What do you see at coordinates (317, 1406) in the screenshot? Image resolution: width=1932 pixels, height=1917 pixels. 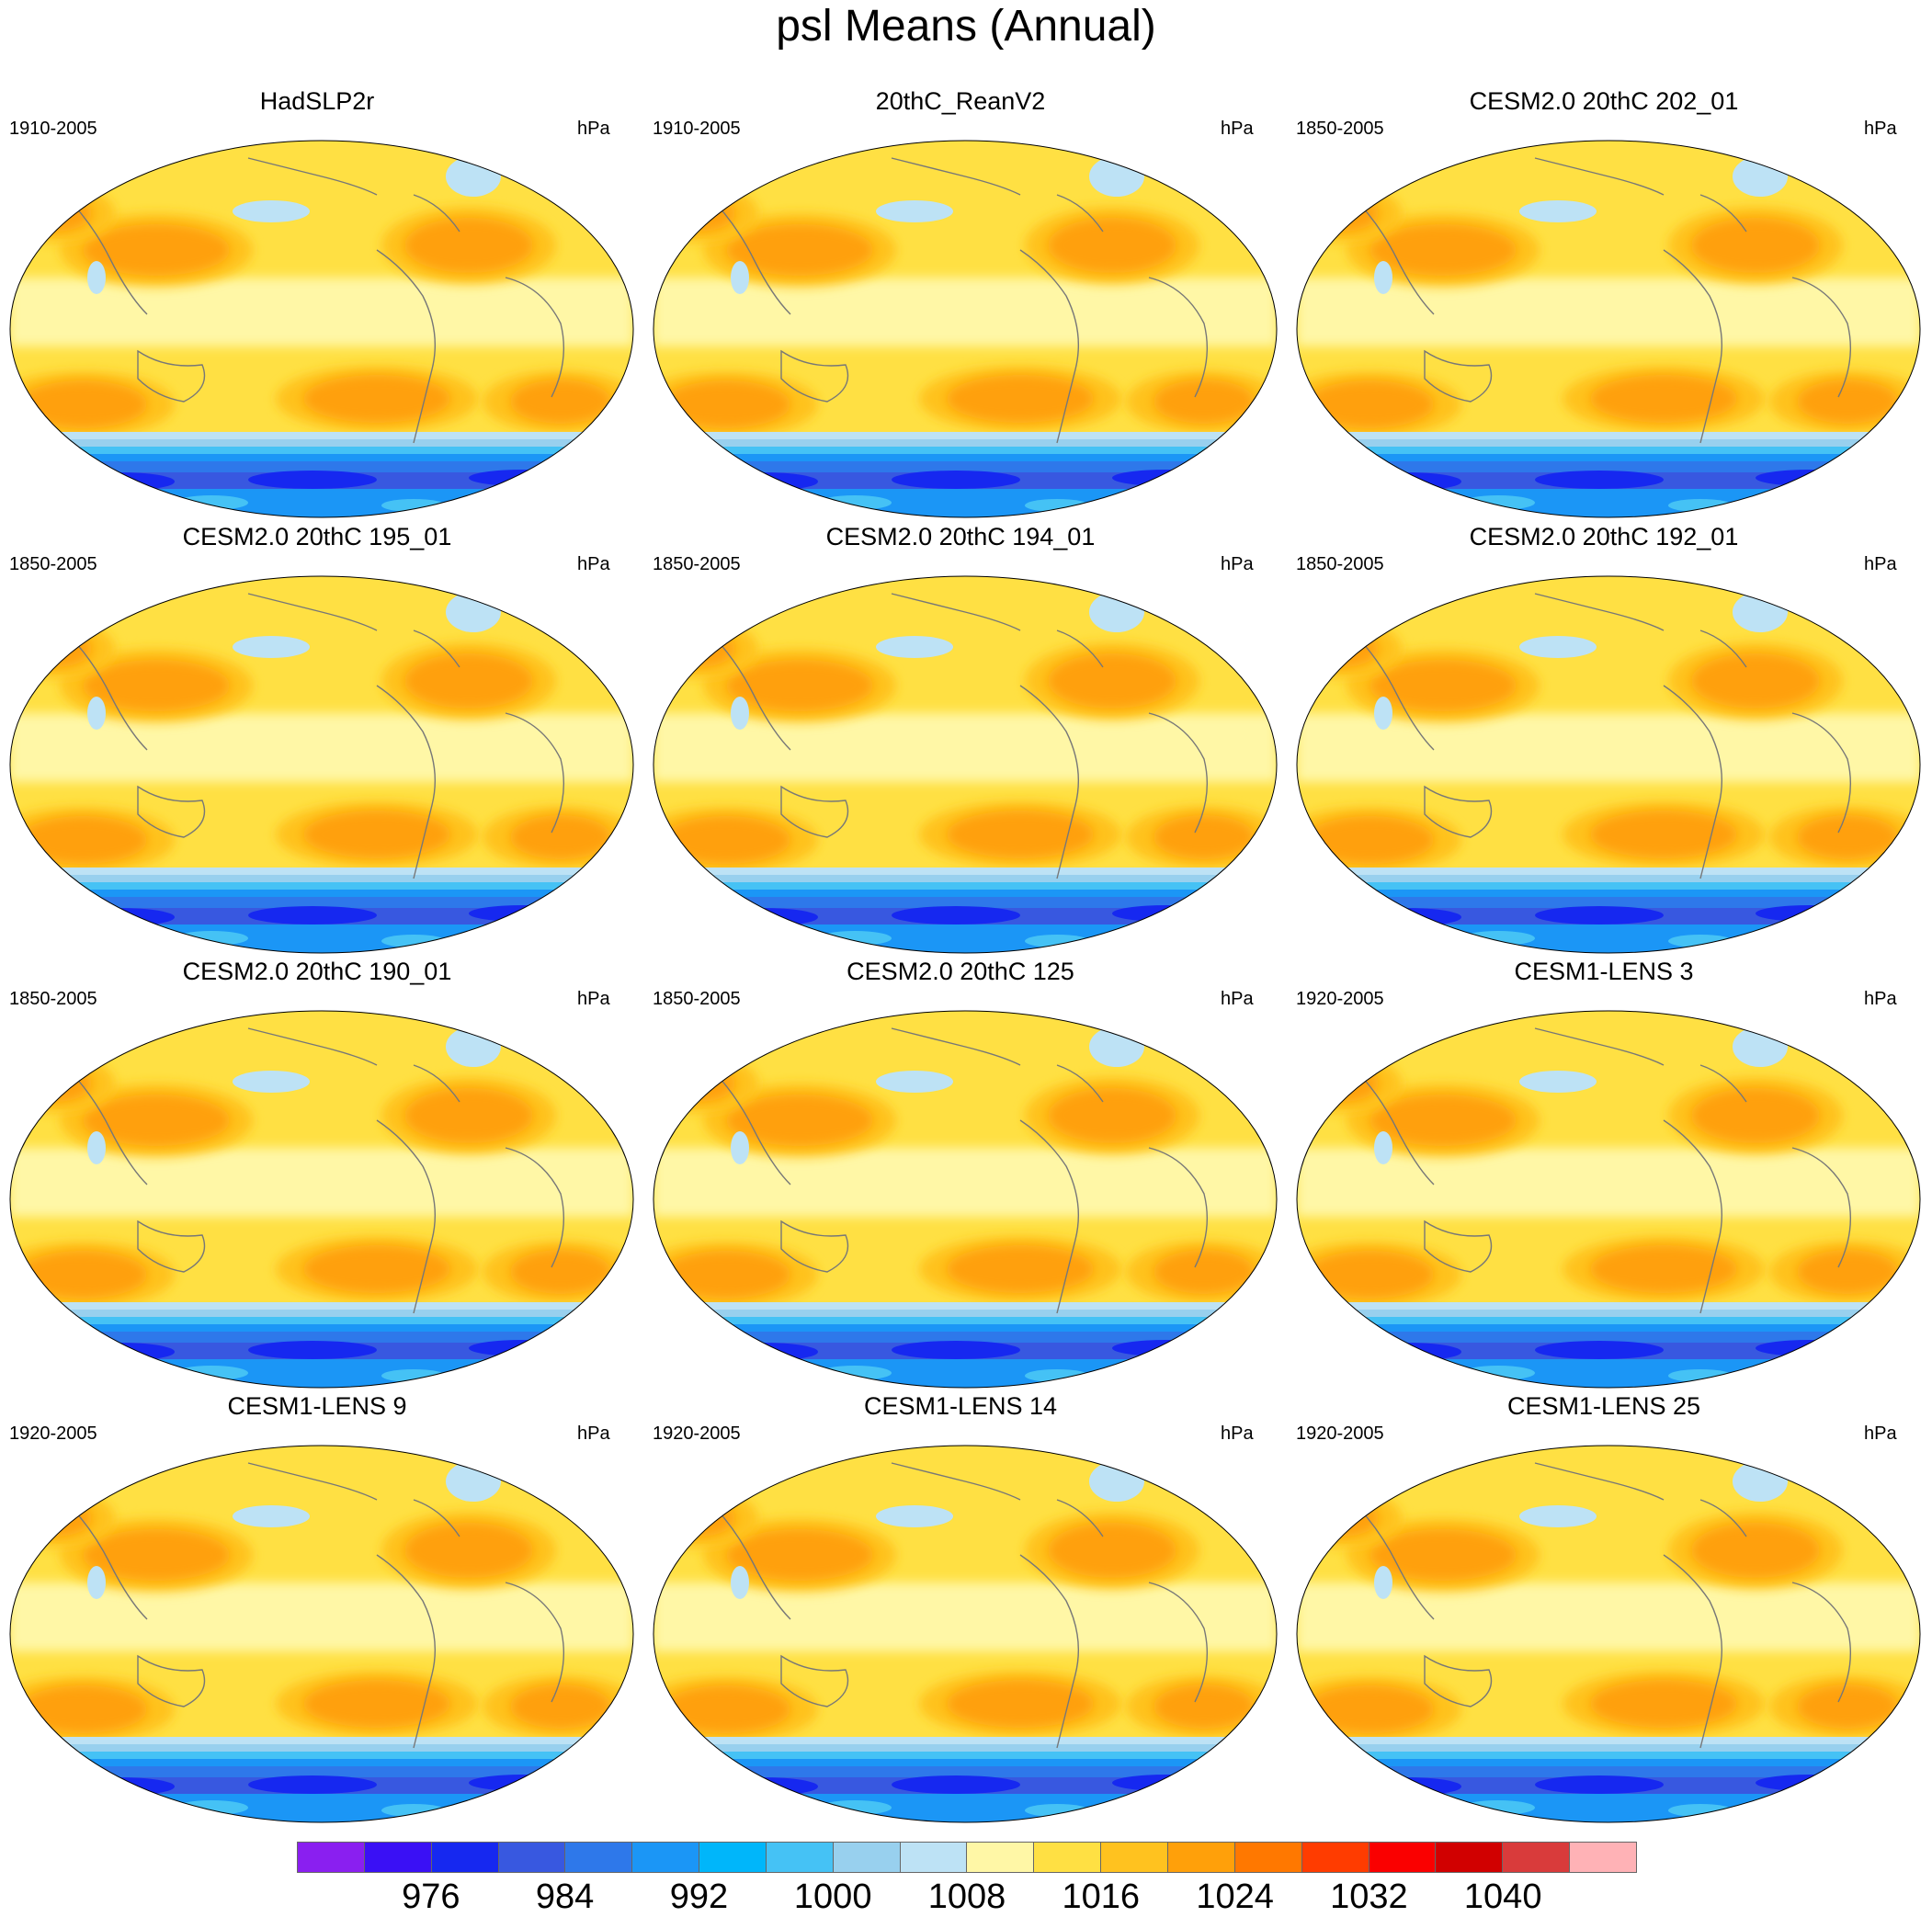 I see `panel-title: CESM1-LENS 9` at bounding box center [317, 1406].